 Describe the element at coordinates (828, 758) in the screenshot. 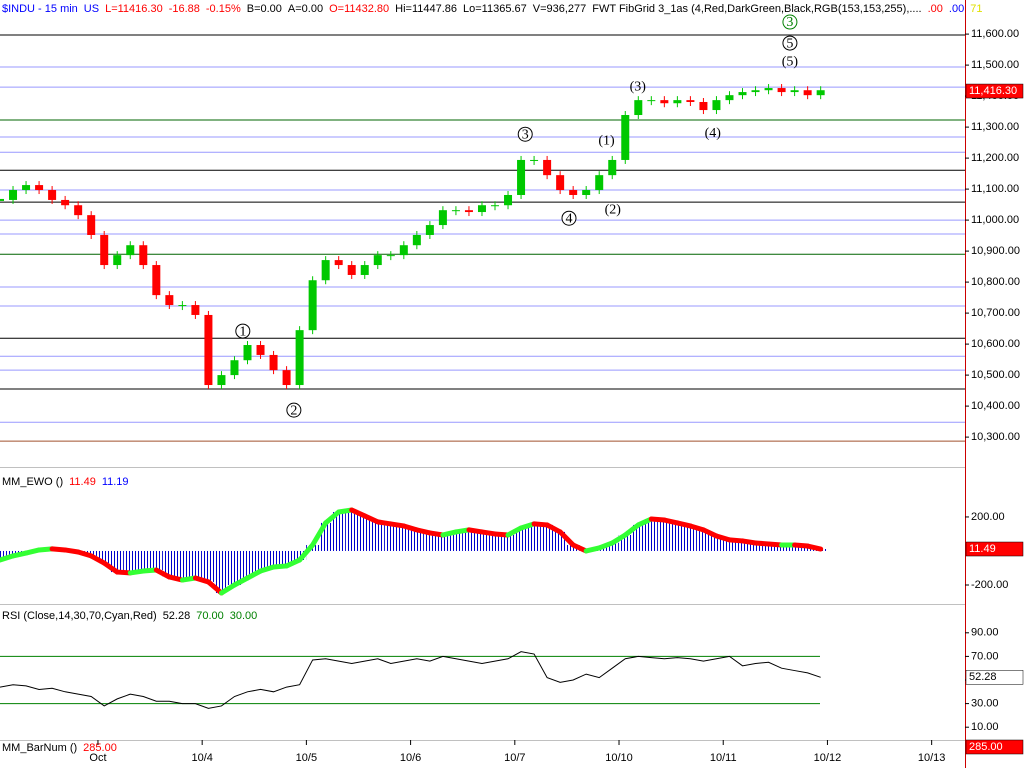

I see `x-tick-label: 10/12` at that location.